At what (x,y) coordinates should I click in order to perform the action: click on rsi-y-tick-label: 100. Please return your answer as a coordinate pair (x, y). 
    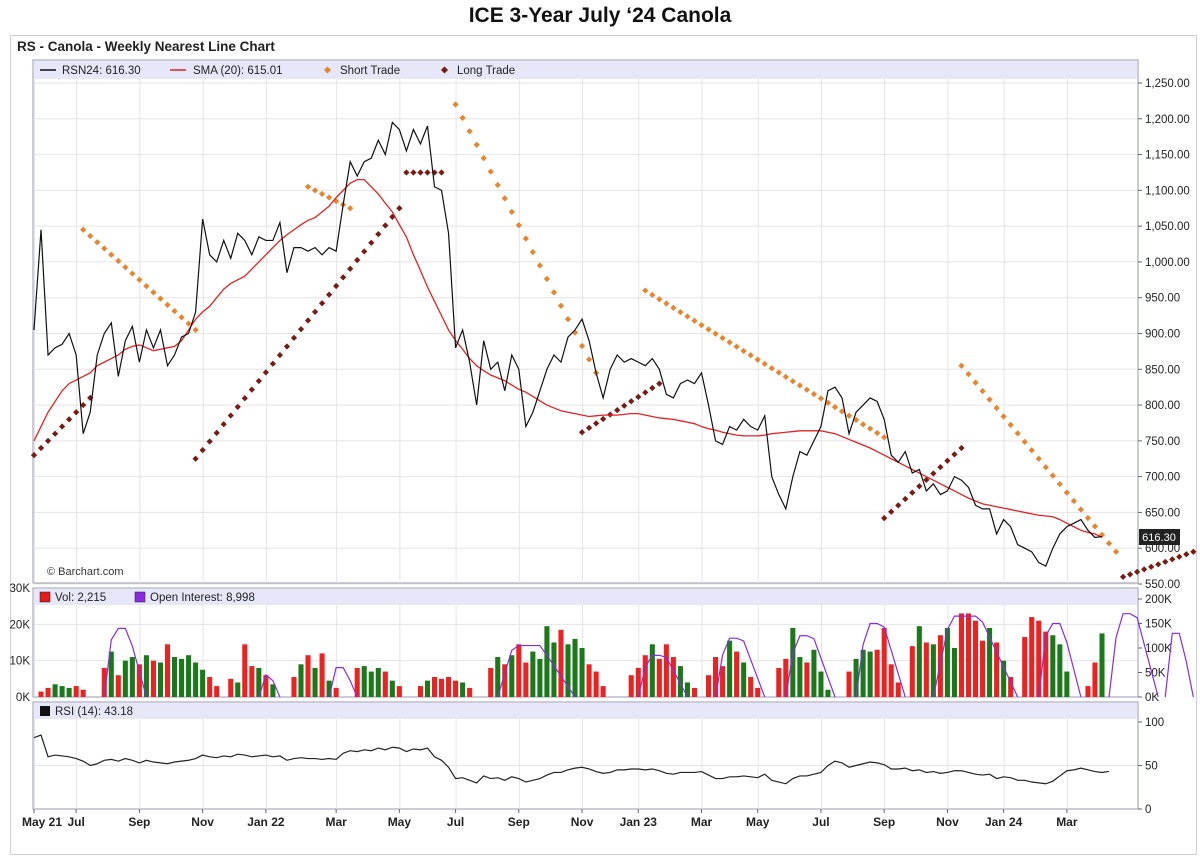
    Looking at the image, I should click on (1154, 723).